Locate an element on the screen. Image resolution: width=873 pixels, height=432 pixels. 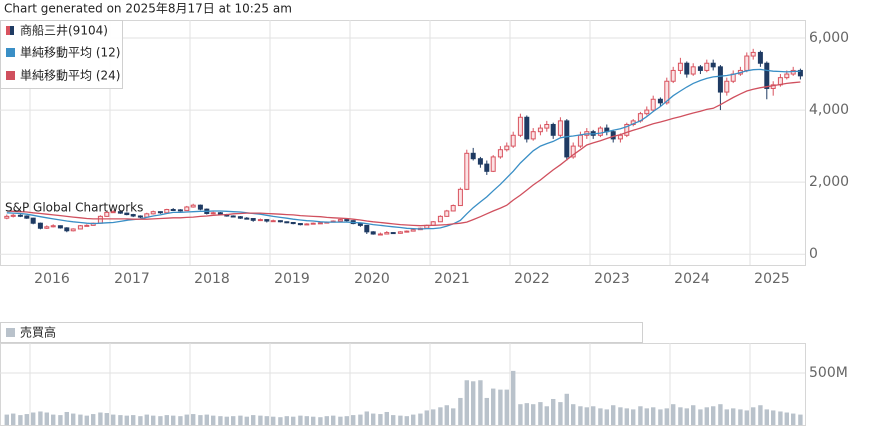
watermark: S&P Global Chartworks is located at coordinates (74, 208).